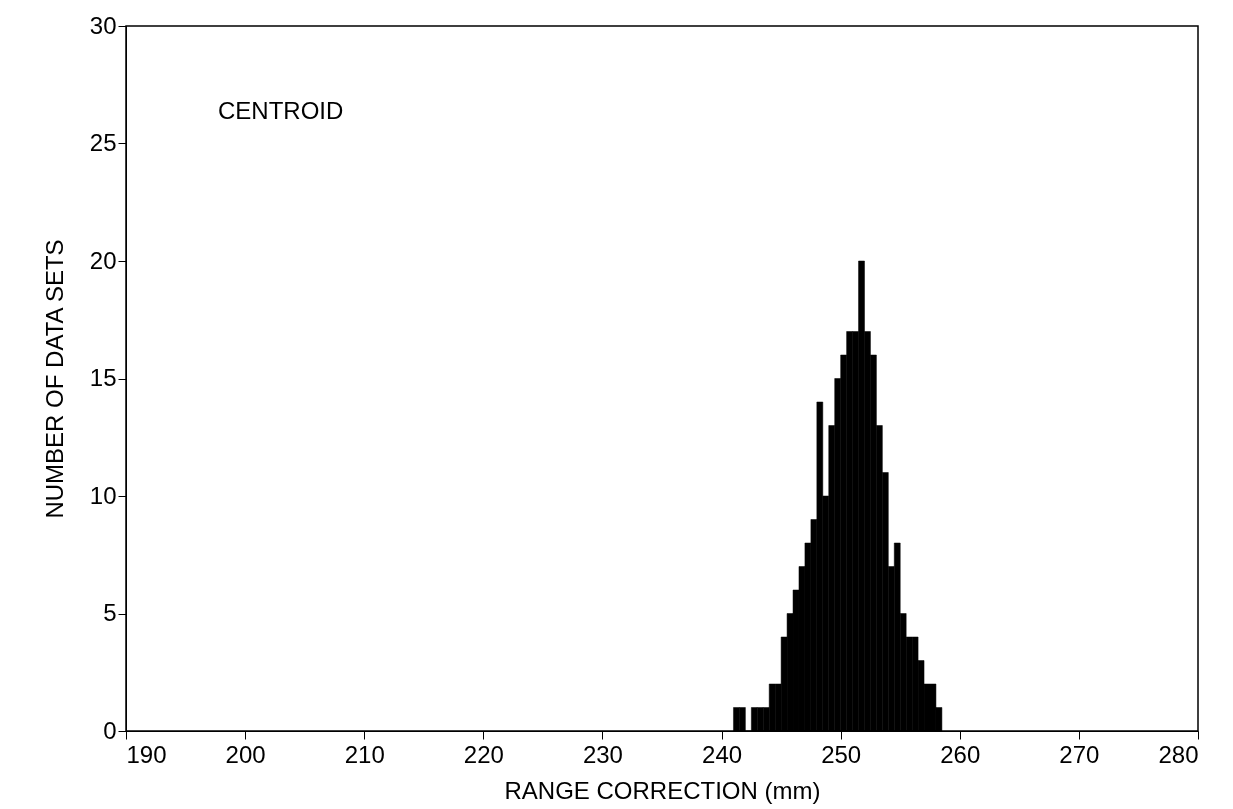  Describe the element at coordinates (245, 754) in the screenshot. I see `x-tick-label: 200` at that location.